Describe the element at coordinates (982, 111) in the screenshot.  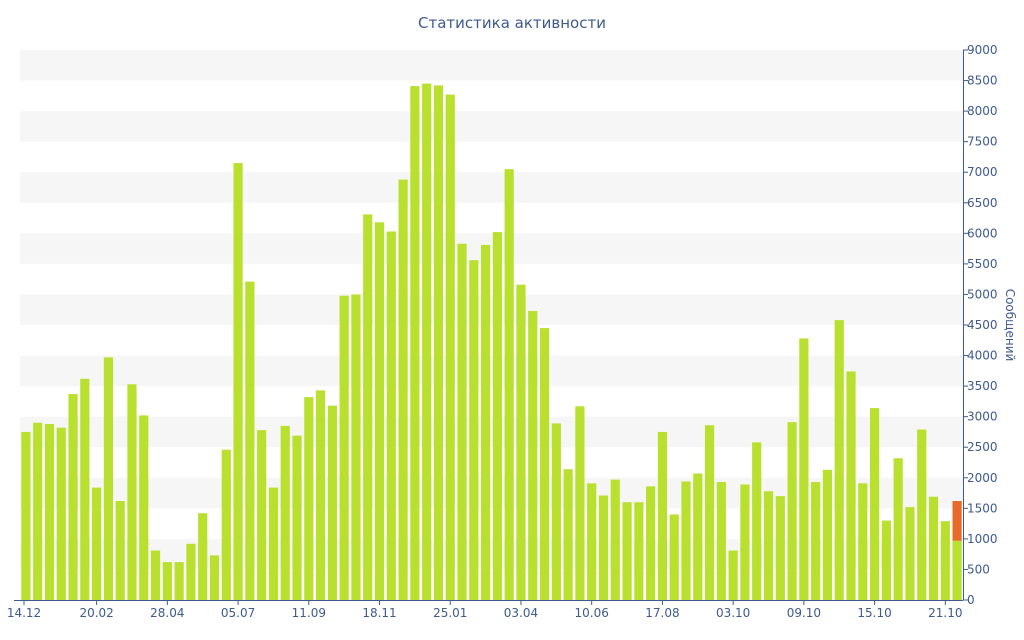
I see `y-tick-label: 8000` at that location.